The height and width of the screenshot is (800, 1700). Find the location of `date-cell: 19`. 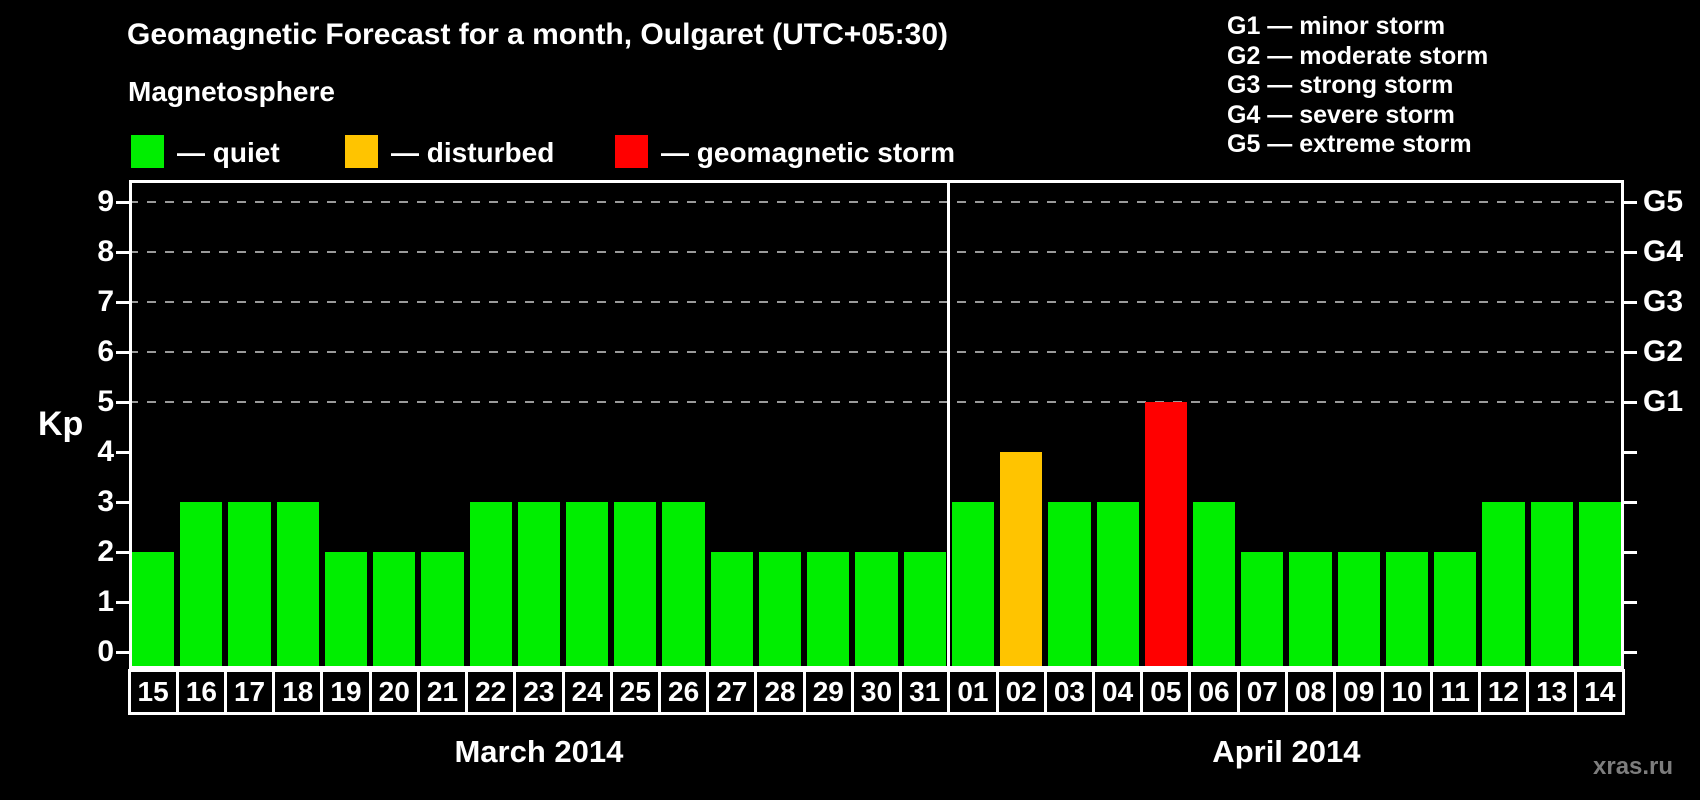

date-cell: 19 is located at coordinates (346, 692).